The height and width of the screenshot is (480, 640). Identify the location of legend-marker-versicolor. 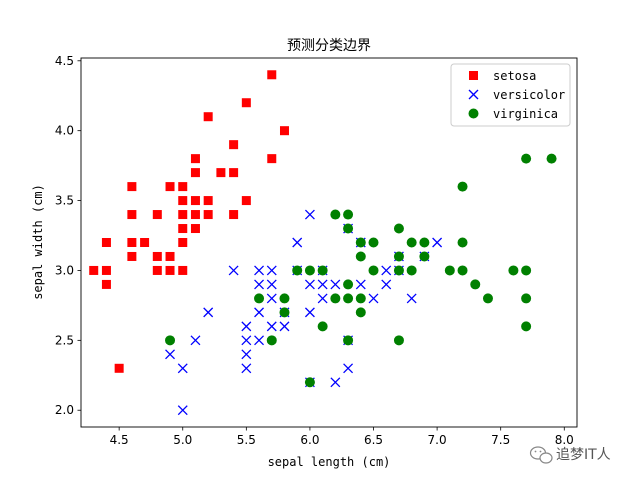
(473, 94).